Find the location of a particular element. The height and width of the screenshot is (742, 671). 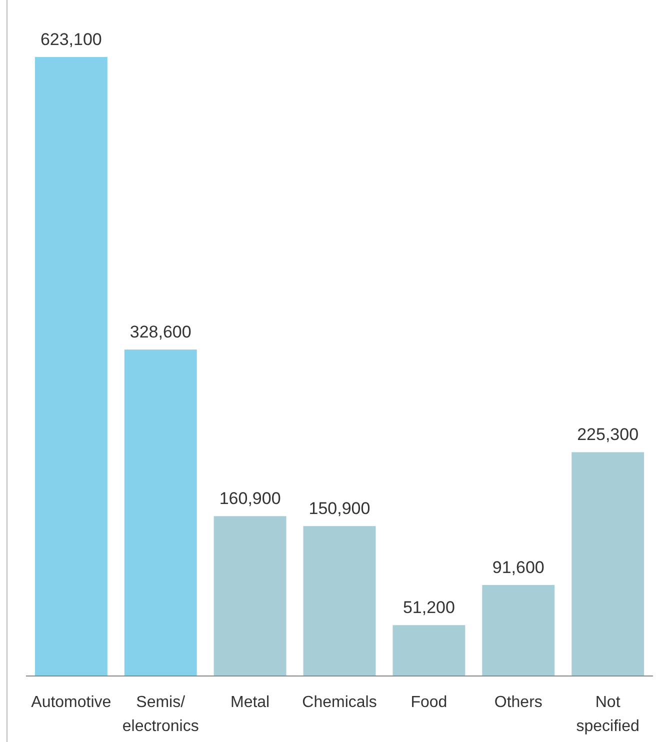

x-tick-label: Chemicals is located at coordinates (339, 702).